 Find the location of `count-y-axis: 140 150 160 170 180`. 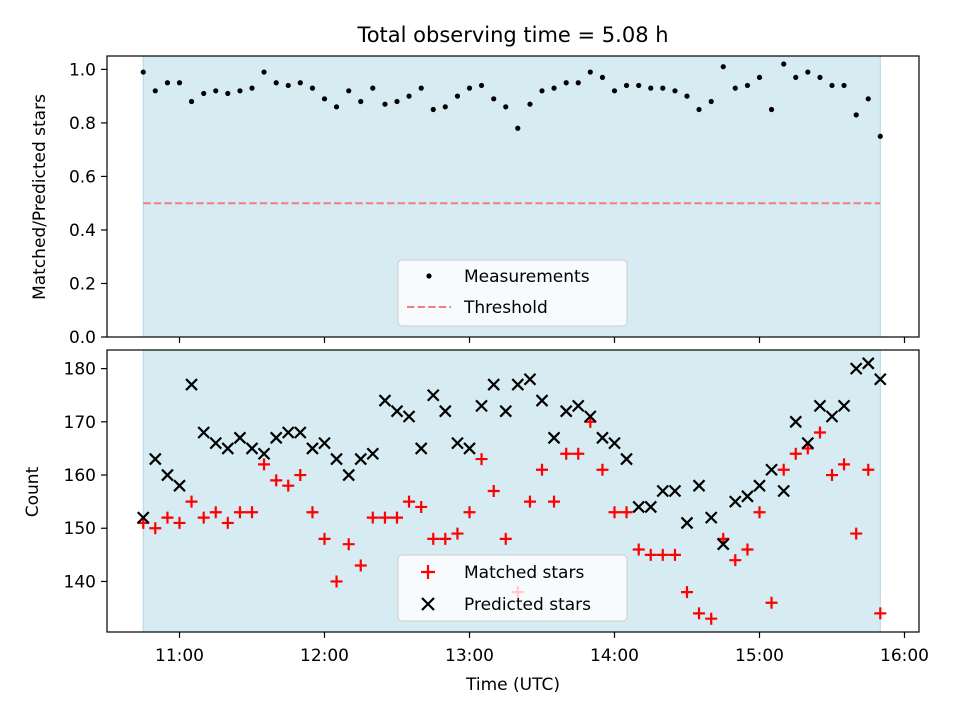

count-y-axis: 140 150 160 170 180 is located at coordinates (85, 476).